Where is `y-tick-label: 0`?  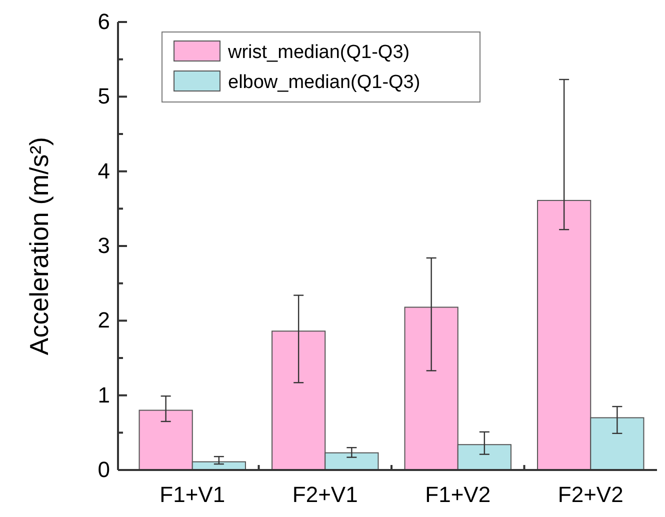 y-tick-label: 0 is located at coordinates (104, 469).